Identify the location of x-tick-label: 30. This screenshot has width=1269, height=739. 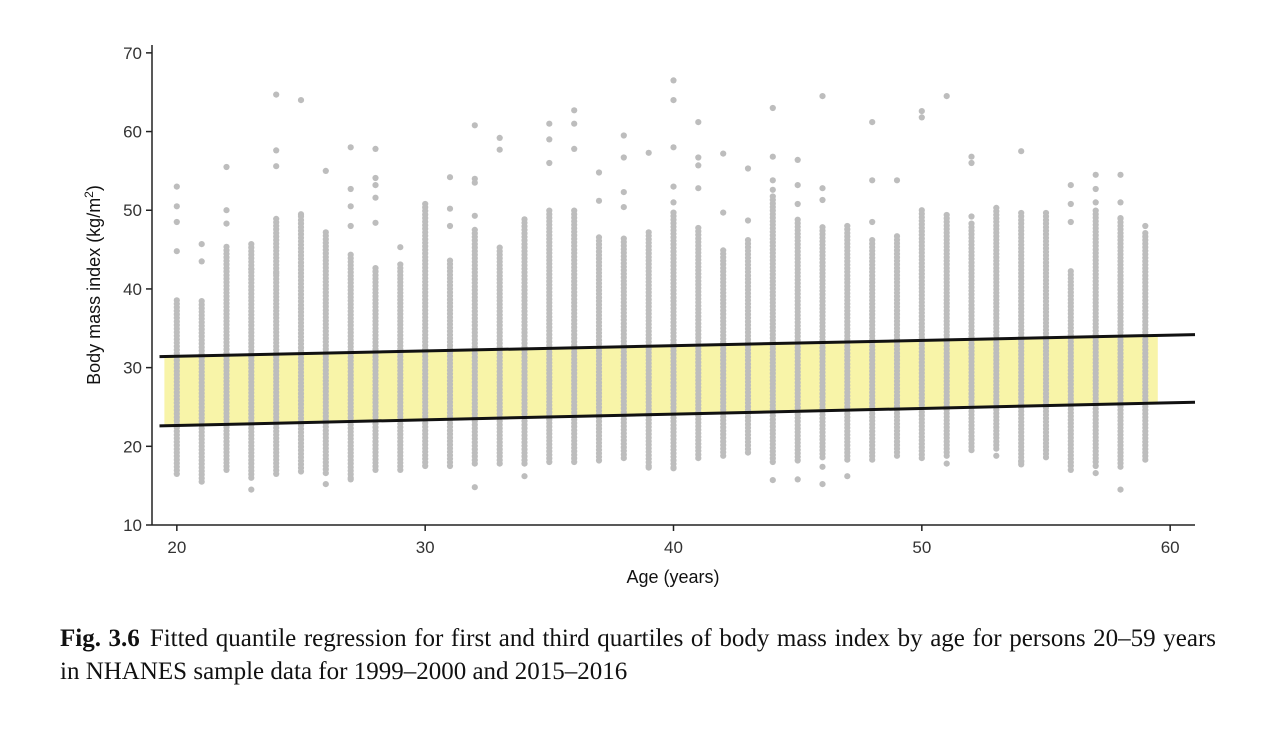
(425, 547).